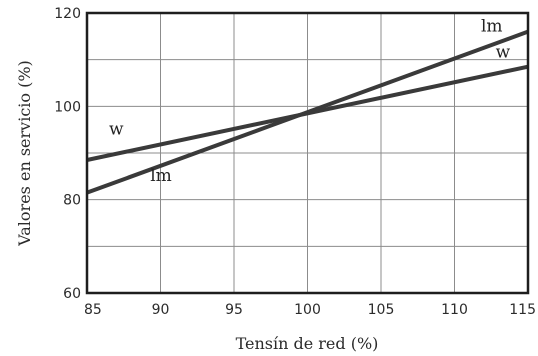  I want to click on series-label-lm-2: lm, so click(492, 27).